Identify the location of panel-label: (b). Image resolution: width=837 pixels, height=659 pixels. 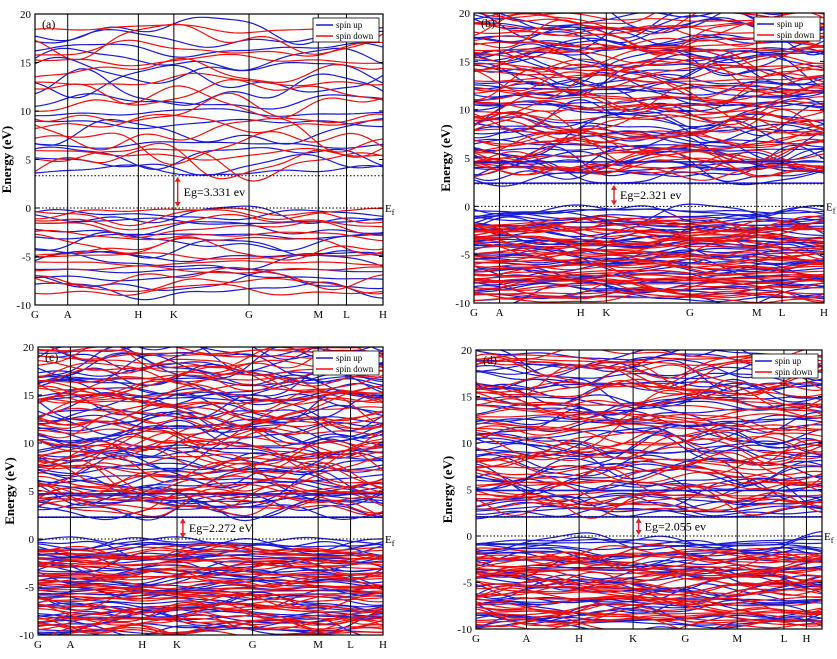
(488, 23).